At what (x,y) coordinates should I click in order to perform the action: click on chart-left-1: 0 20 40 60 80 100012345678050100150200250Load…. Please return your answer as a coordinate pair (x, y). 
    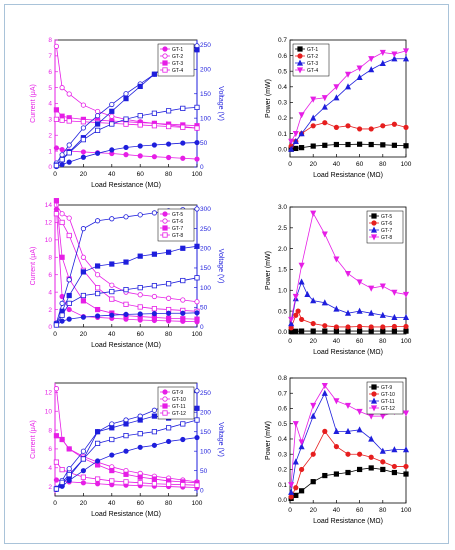
    Looking at the image, I should click on (127, 113).